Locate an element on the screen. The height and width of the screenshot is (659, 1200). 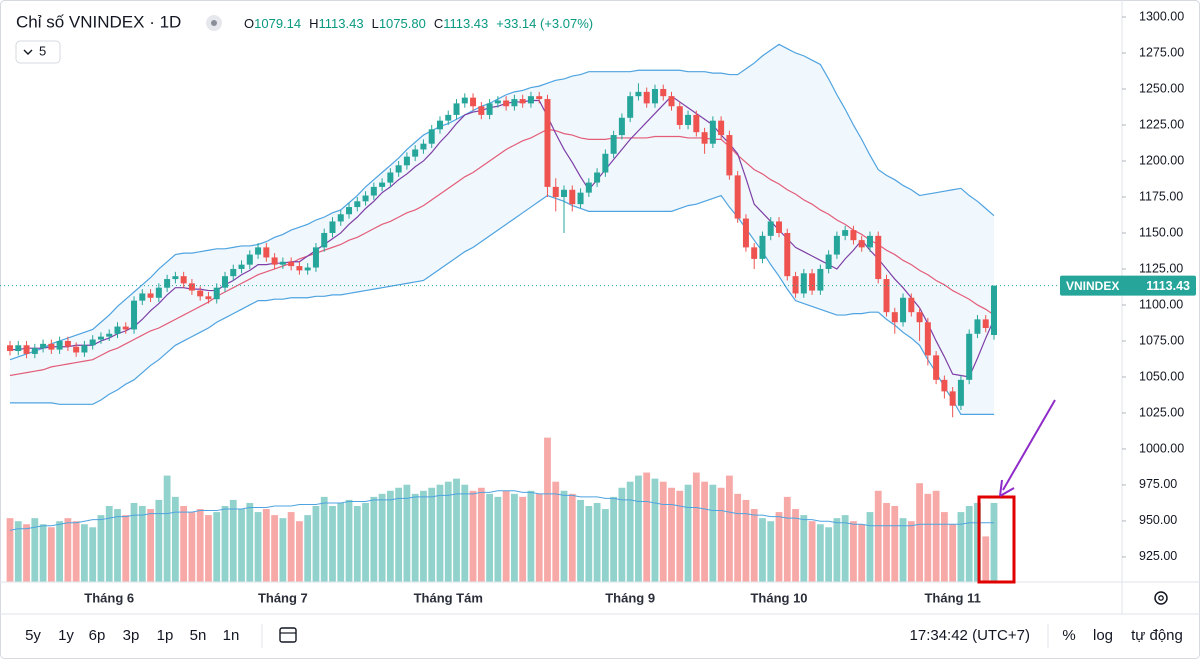
y-tick-label: 1225.00 is located at coordinates (1161, 124).